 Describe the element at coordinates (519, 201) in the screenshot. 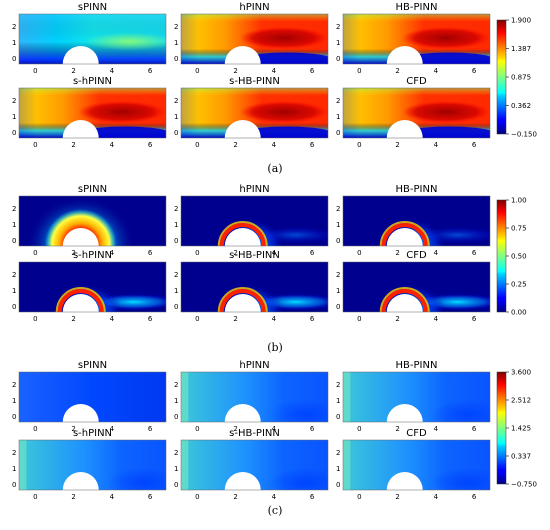

I see `colorbar-tick-label: 1.00` at that location.